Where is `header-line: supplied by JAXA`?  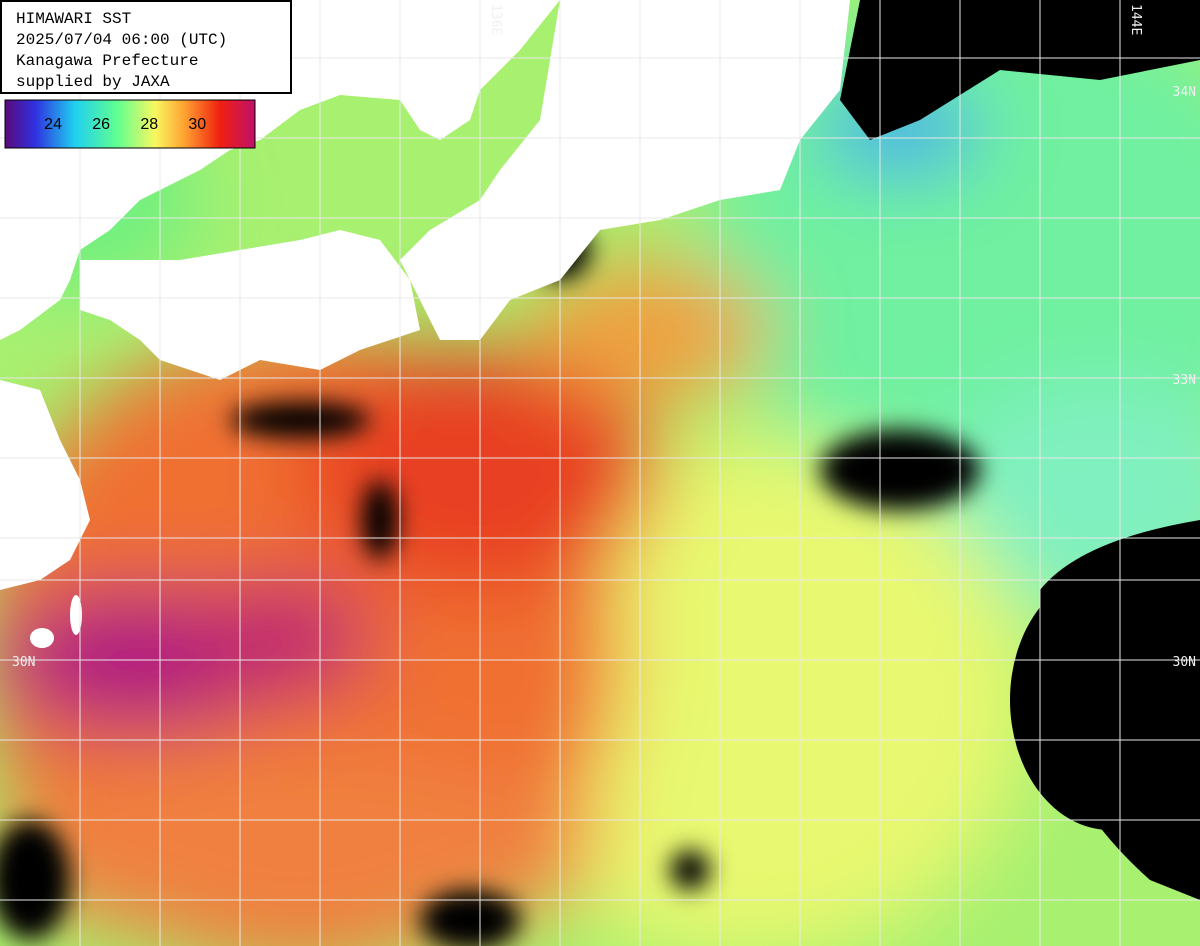 header-line: supplied by JAXA is located at coordinates (93, 82).